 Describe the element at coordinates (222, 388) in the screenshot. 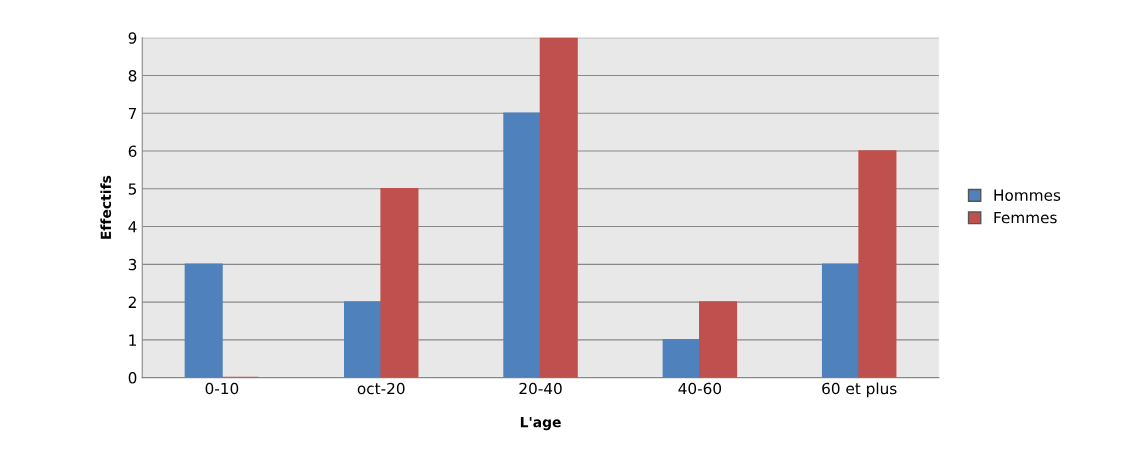

I see `x-tick-label: 0-10` at that location.